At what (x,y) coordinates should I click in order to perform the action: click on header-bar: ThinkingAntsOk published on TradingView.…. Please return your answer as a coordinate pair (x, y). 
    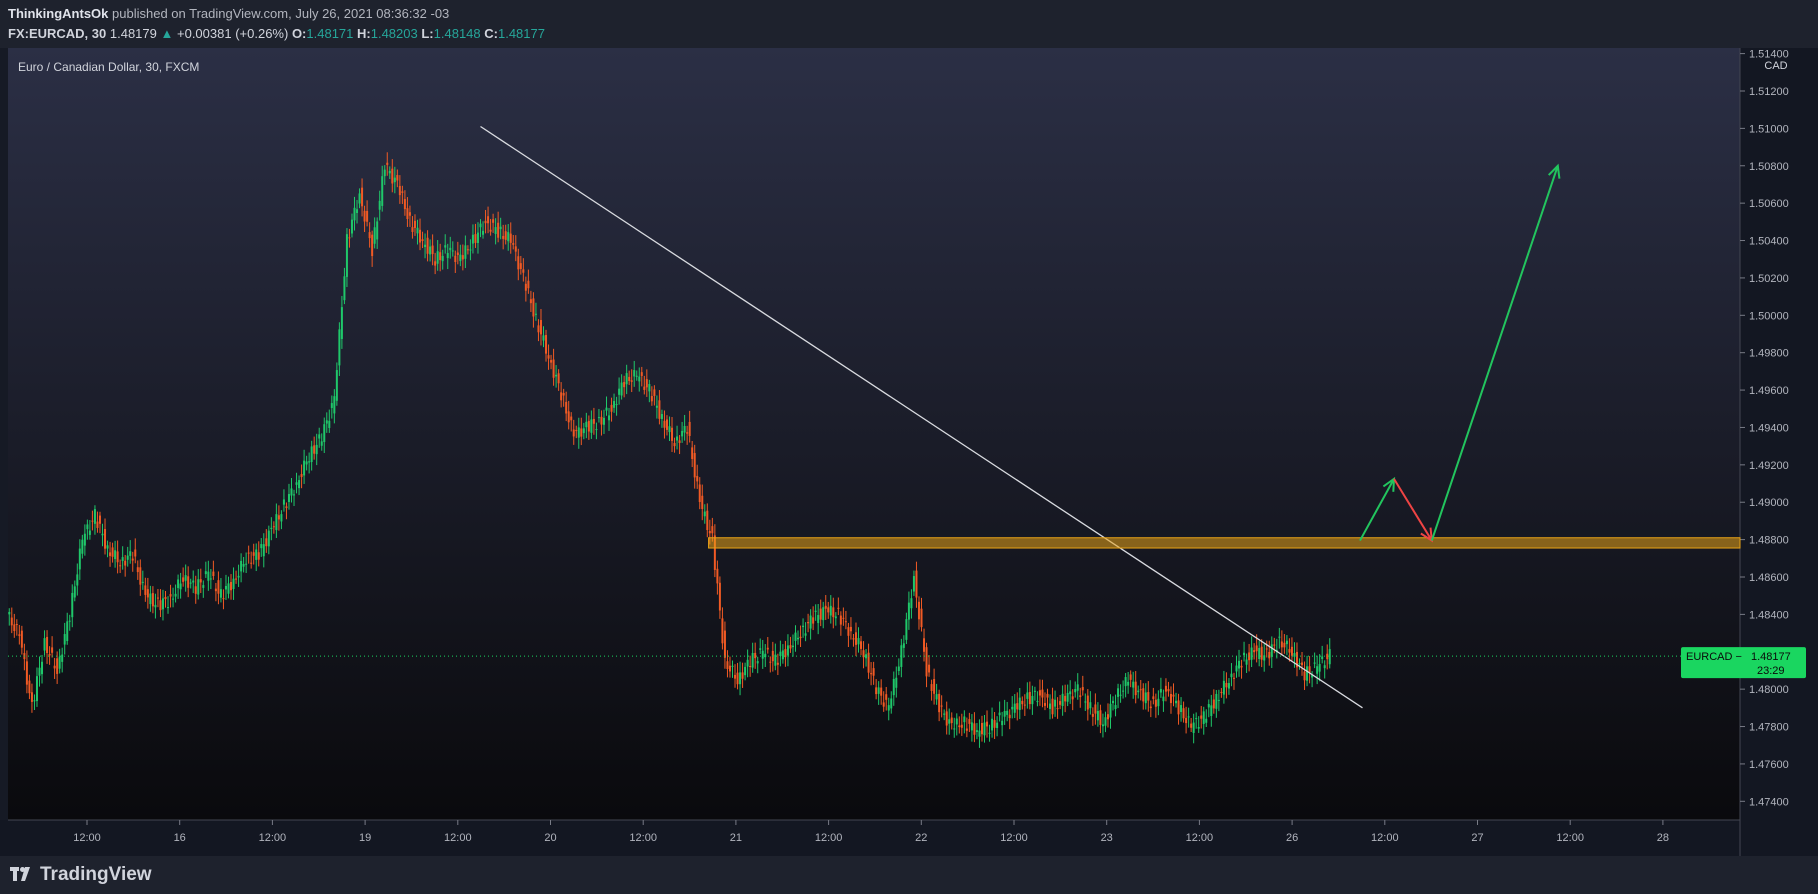
    Looking at the image, I should click on (909, 24).